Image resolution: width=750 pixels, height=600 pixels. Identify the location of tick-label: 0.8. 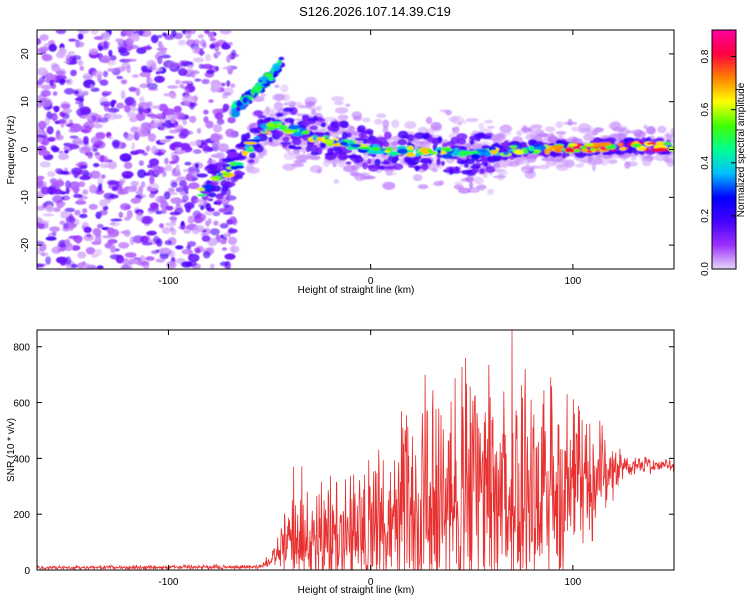
(705, 56).